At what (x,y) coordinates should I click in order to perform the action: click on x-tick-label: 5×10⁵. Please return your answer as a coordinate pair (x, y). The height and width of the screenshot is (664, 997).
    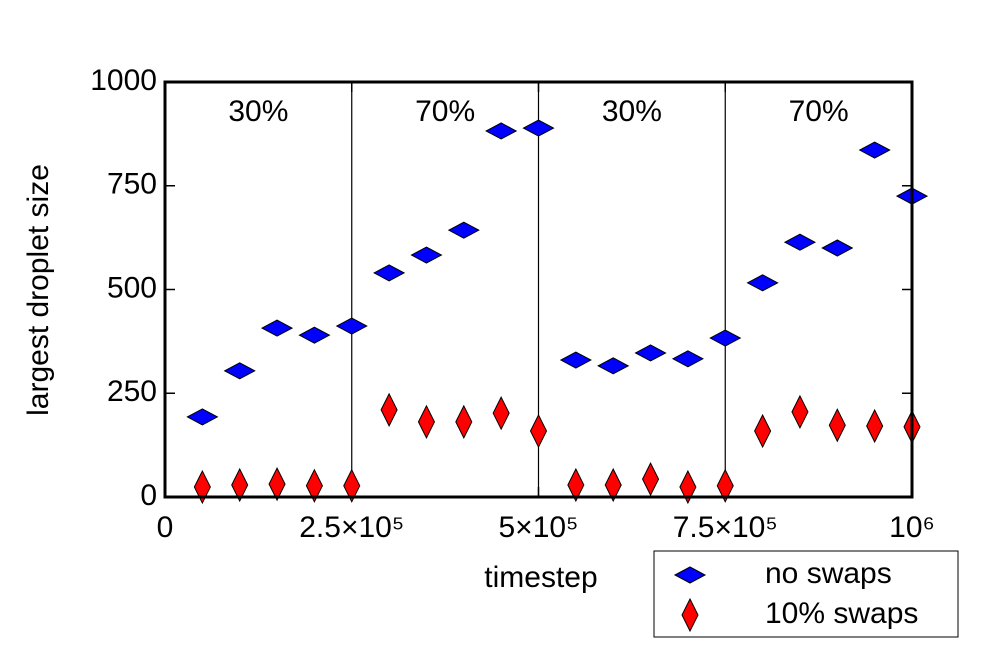
    Looking at the image, I should click on (538, 527).